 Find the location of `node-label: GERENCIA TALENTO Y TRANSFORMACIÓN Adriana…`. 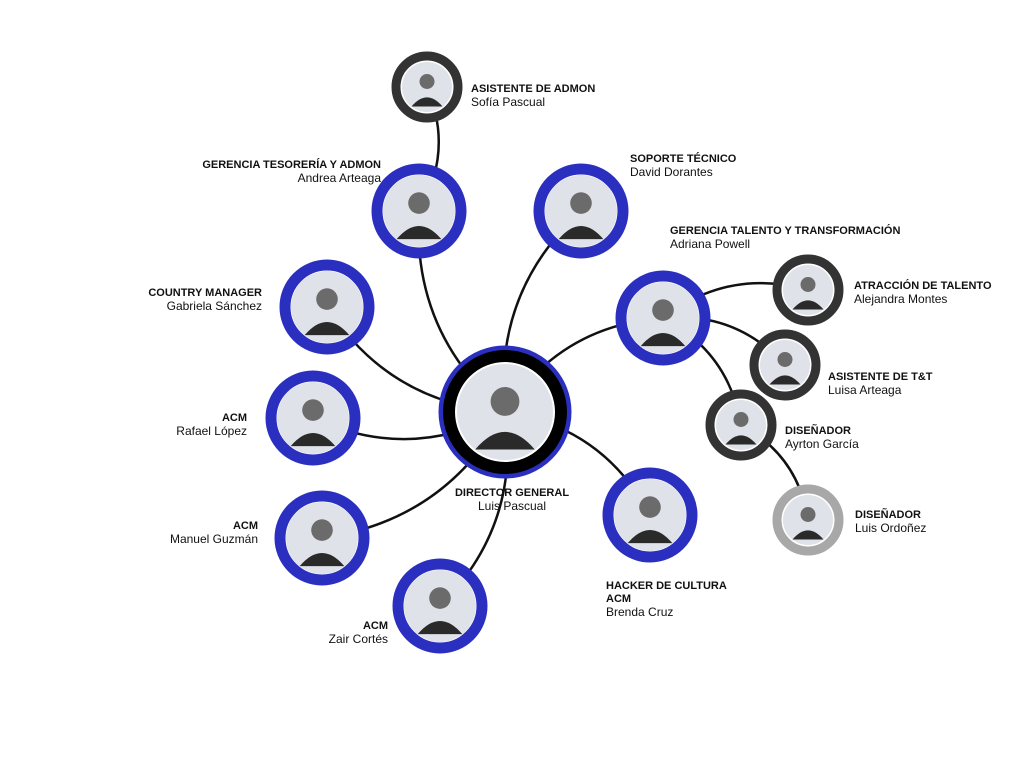

node-label: GERENCIA TALENTO Y TRANSFORMACIÓN Adriana… is located at coordinates (785, 238).